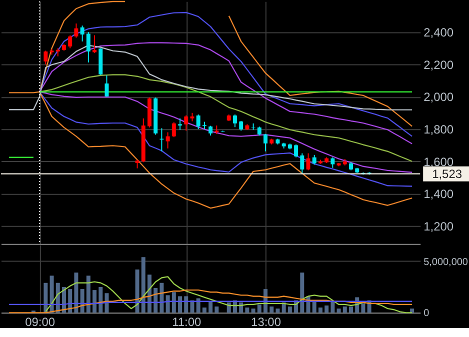 This screenshot has width=469, height=337. Describe the element at coordinates (439, 65) in the screenshot. I see `y-tick-label: 2,200` at that location.